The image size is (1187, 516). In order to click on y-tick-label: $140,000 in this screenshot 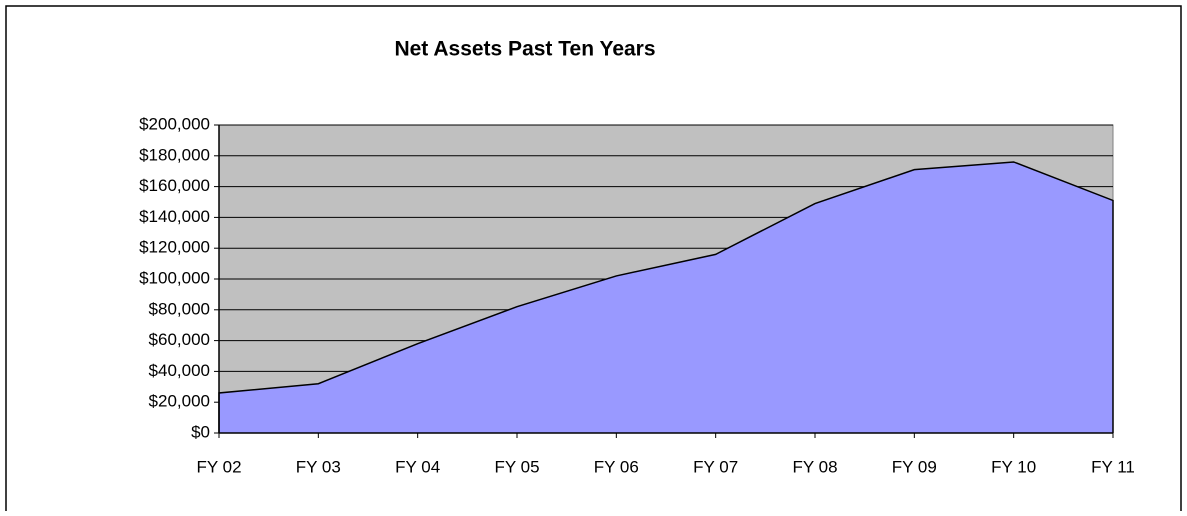, I will do `click(174, 216)`.